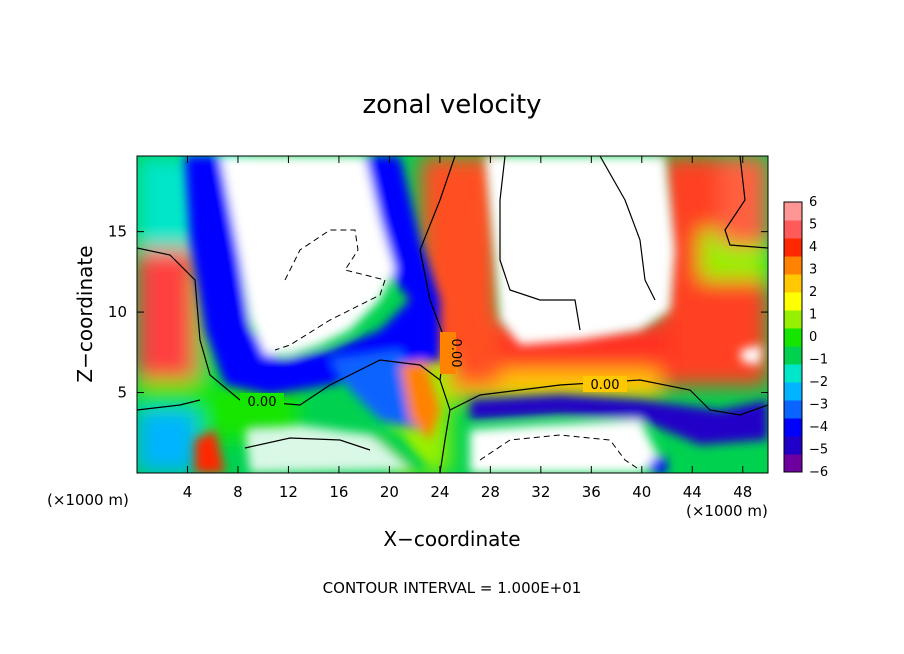 The height and width of the screenshot is (654, 904). Describe the element at coordinates (288, 492) in the screenshot. I see `x-tick-label: 12` at that location.